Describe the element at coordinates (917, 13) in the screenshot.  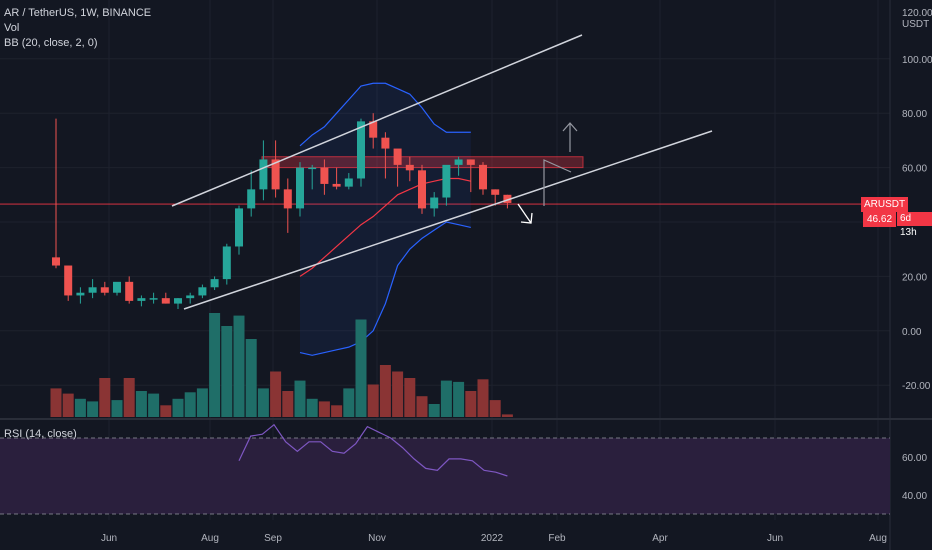
I see `price-axis-top-tick: 120.00` at that location.